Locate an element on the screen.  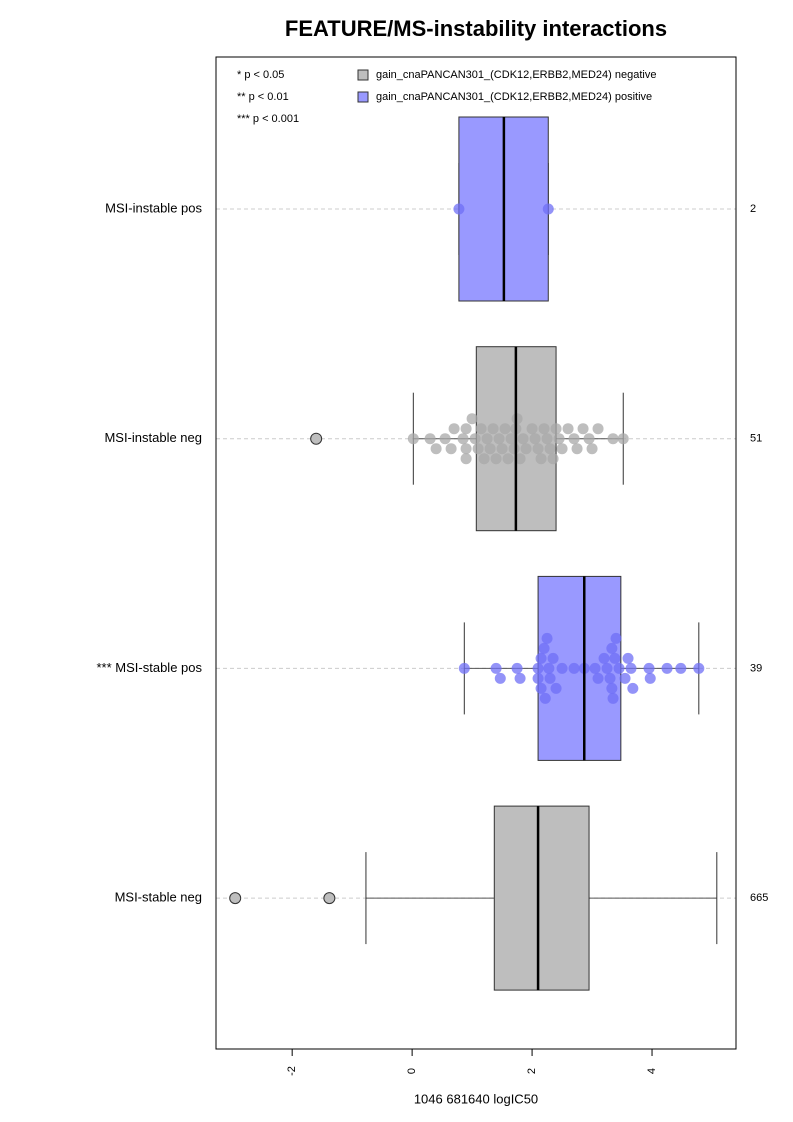
significance-note: ** p < 0.01 is located at coordinates (263, 97).